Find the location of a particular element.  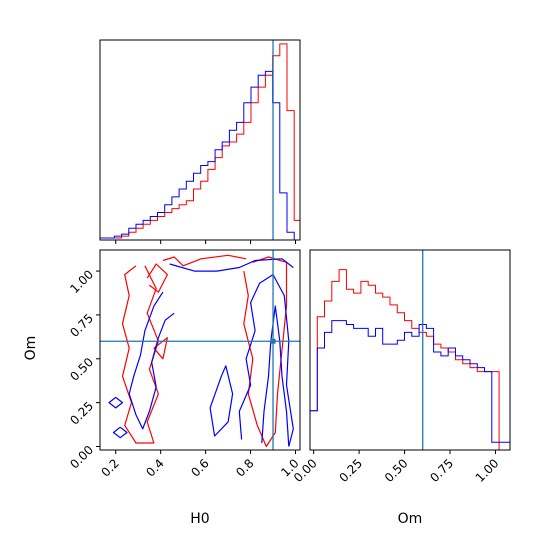

x-axis-label-h0: H0 is located at coordinates (199, 519).